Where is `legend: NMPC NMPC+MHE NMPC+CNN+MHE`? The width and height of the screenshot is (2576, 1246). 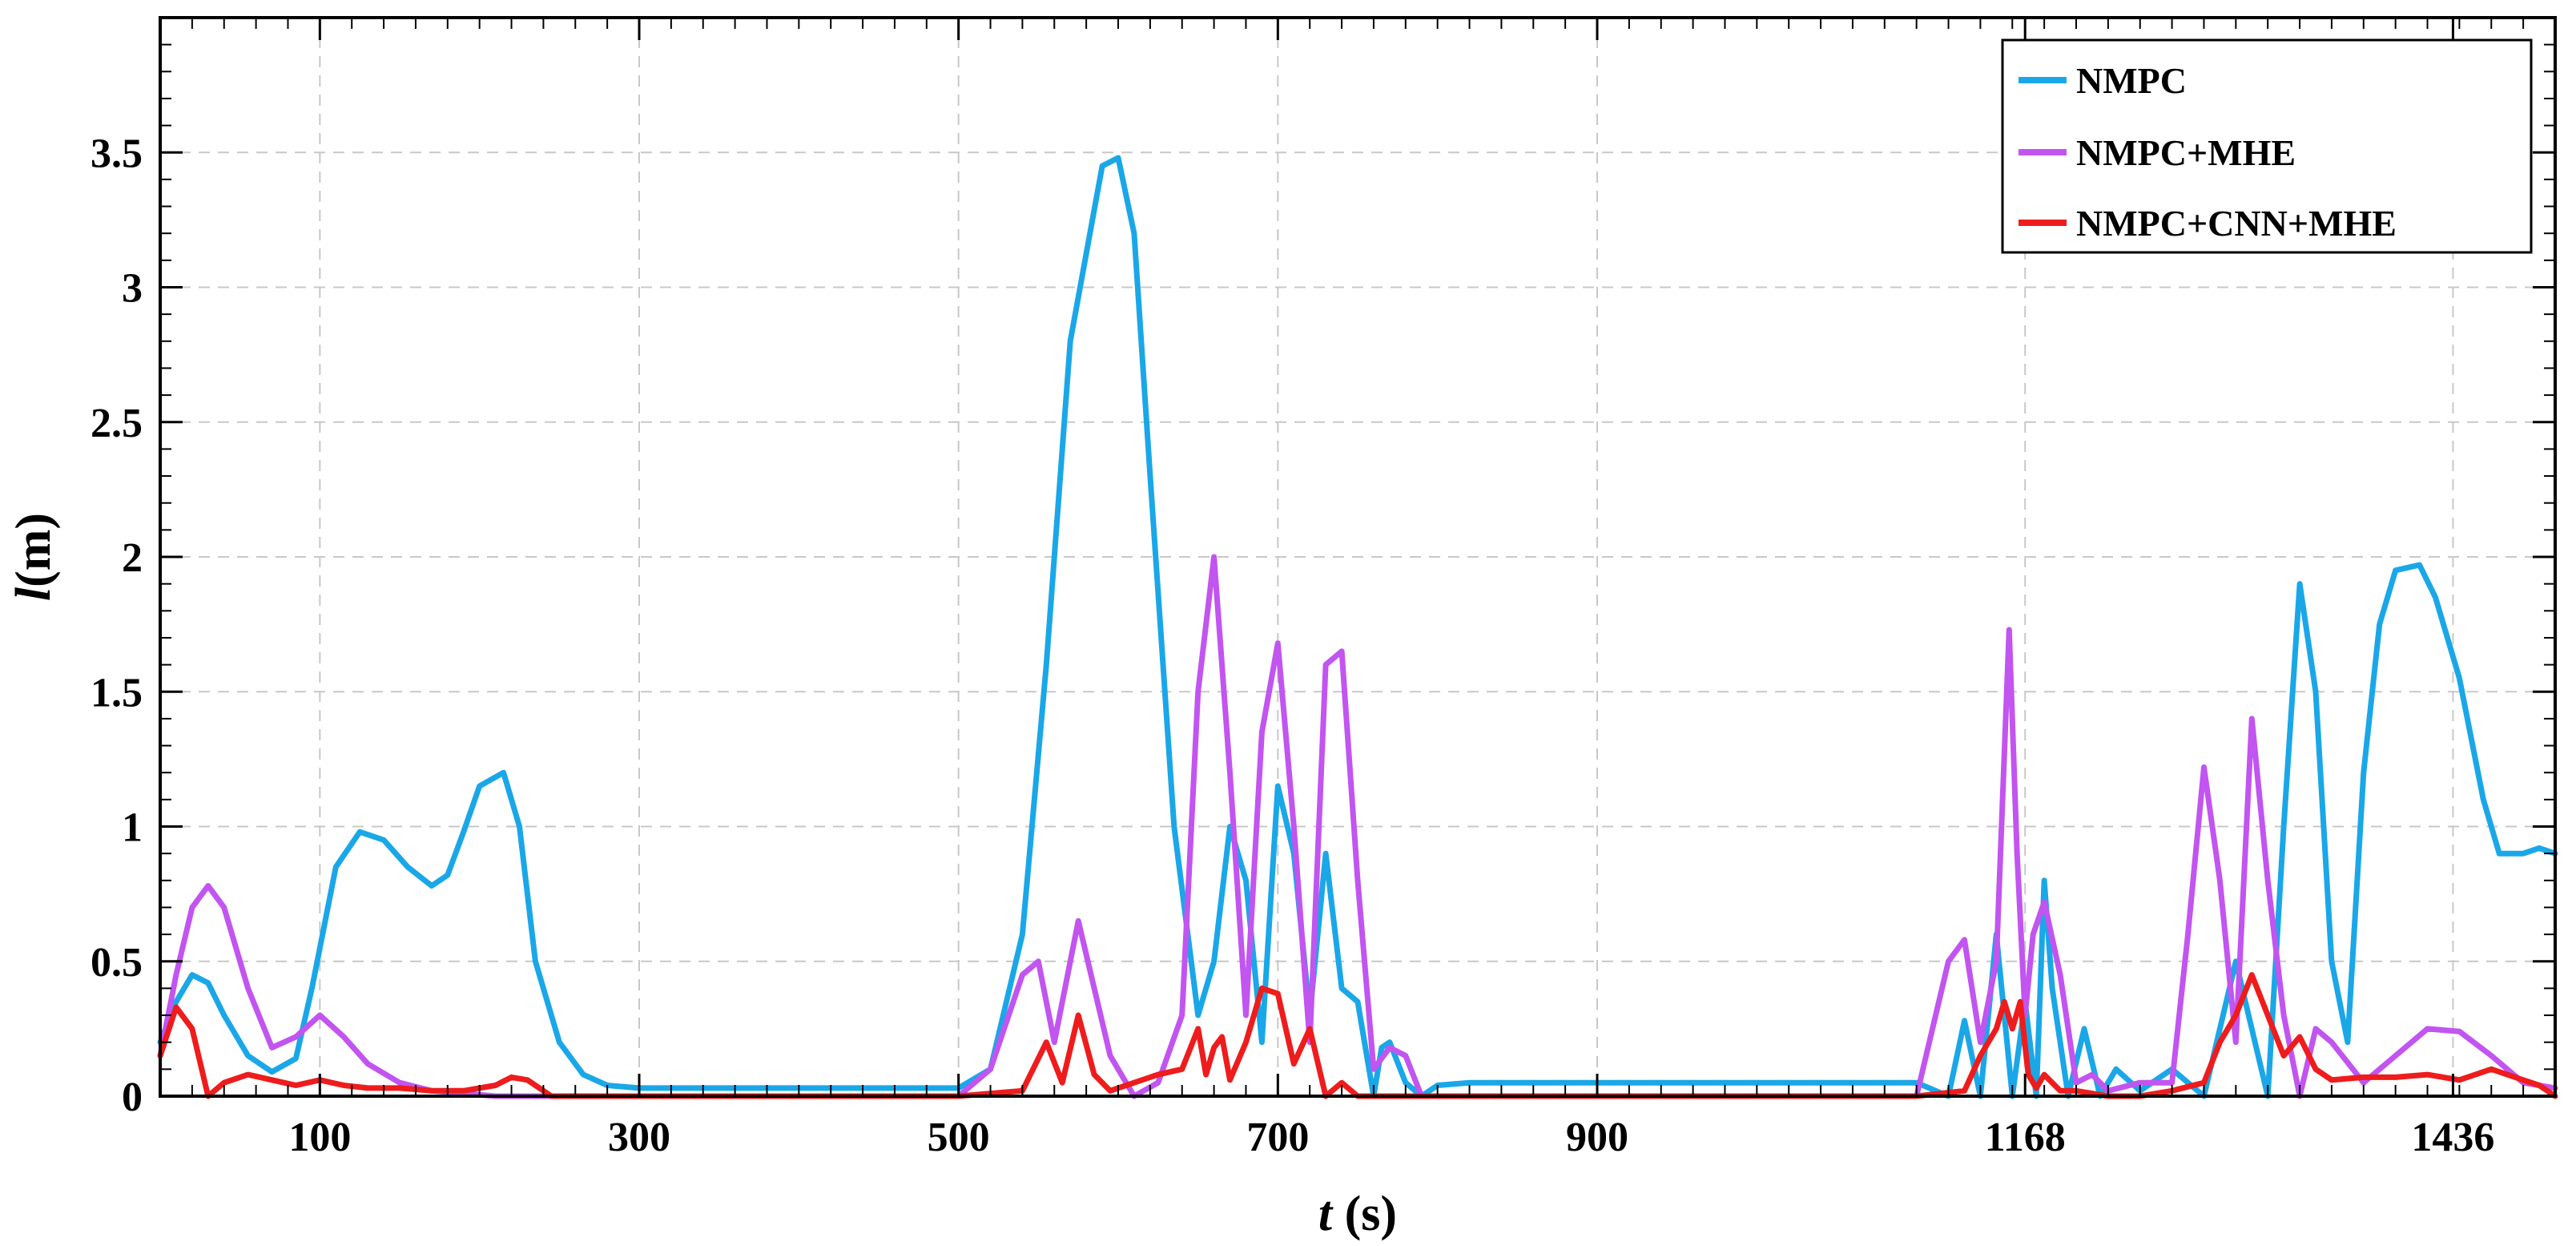
legend: NMPC NMPC+MHE NMPC+CNN+MHE is located at coordinates (2267, 146).